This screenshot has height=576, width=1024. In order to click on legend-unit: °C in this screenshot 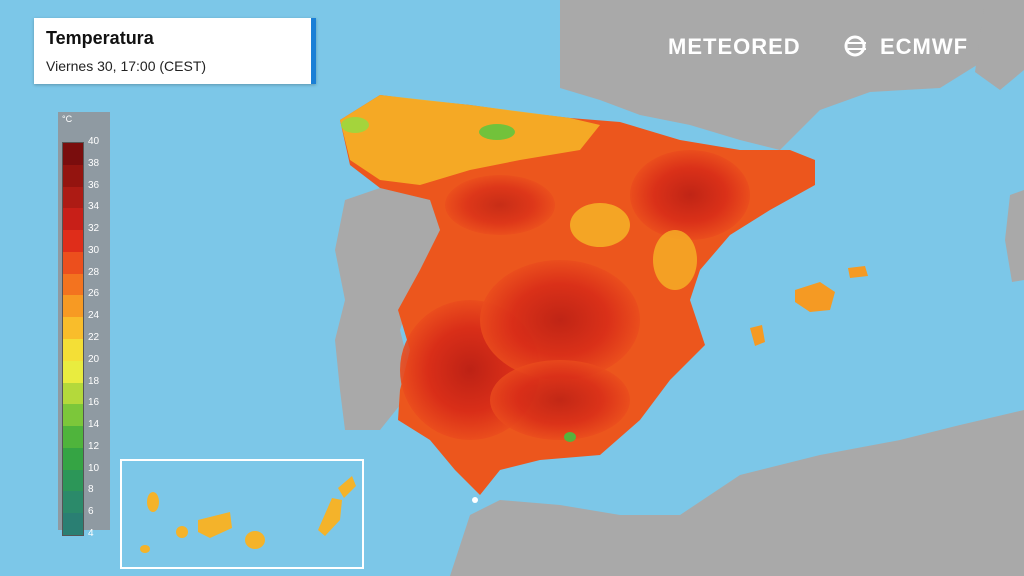, I will do `click(67, 119)`.